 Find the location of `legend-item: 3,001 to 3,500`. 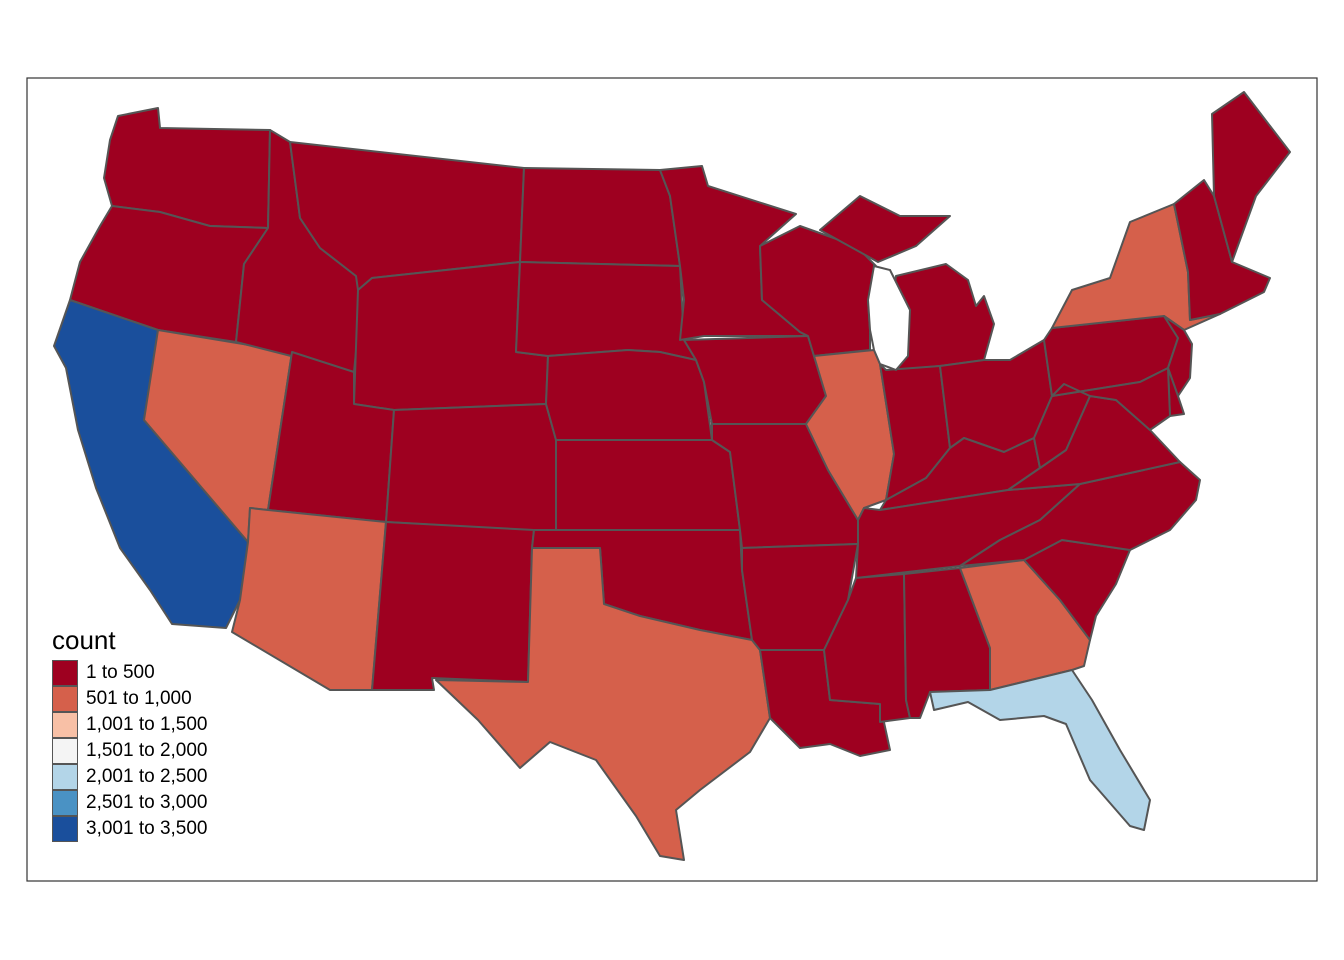

legend-item: 3,001 to 3,500 is located at coordinates (130, 829).